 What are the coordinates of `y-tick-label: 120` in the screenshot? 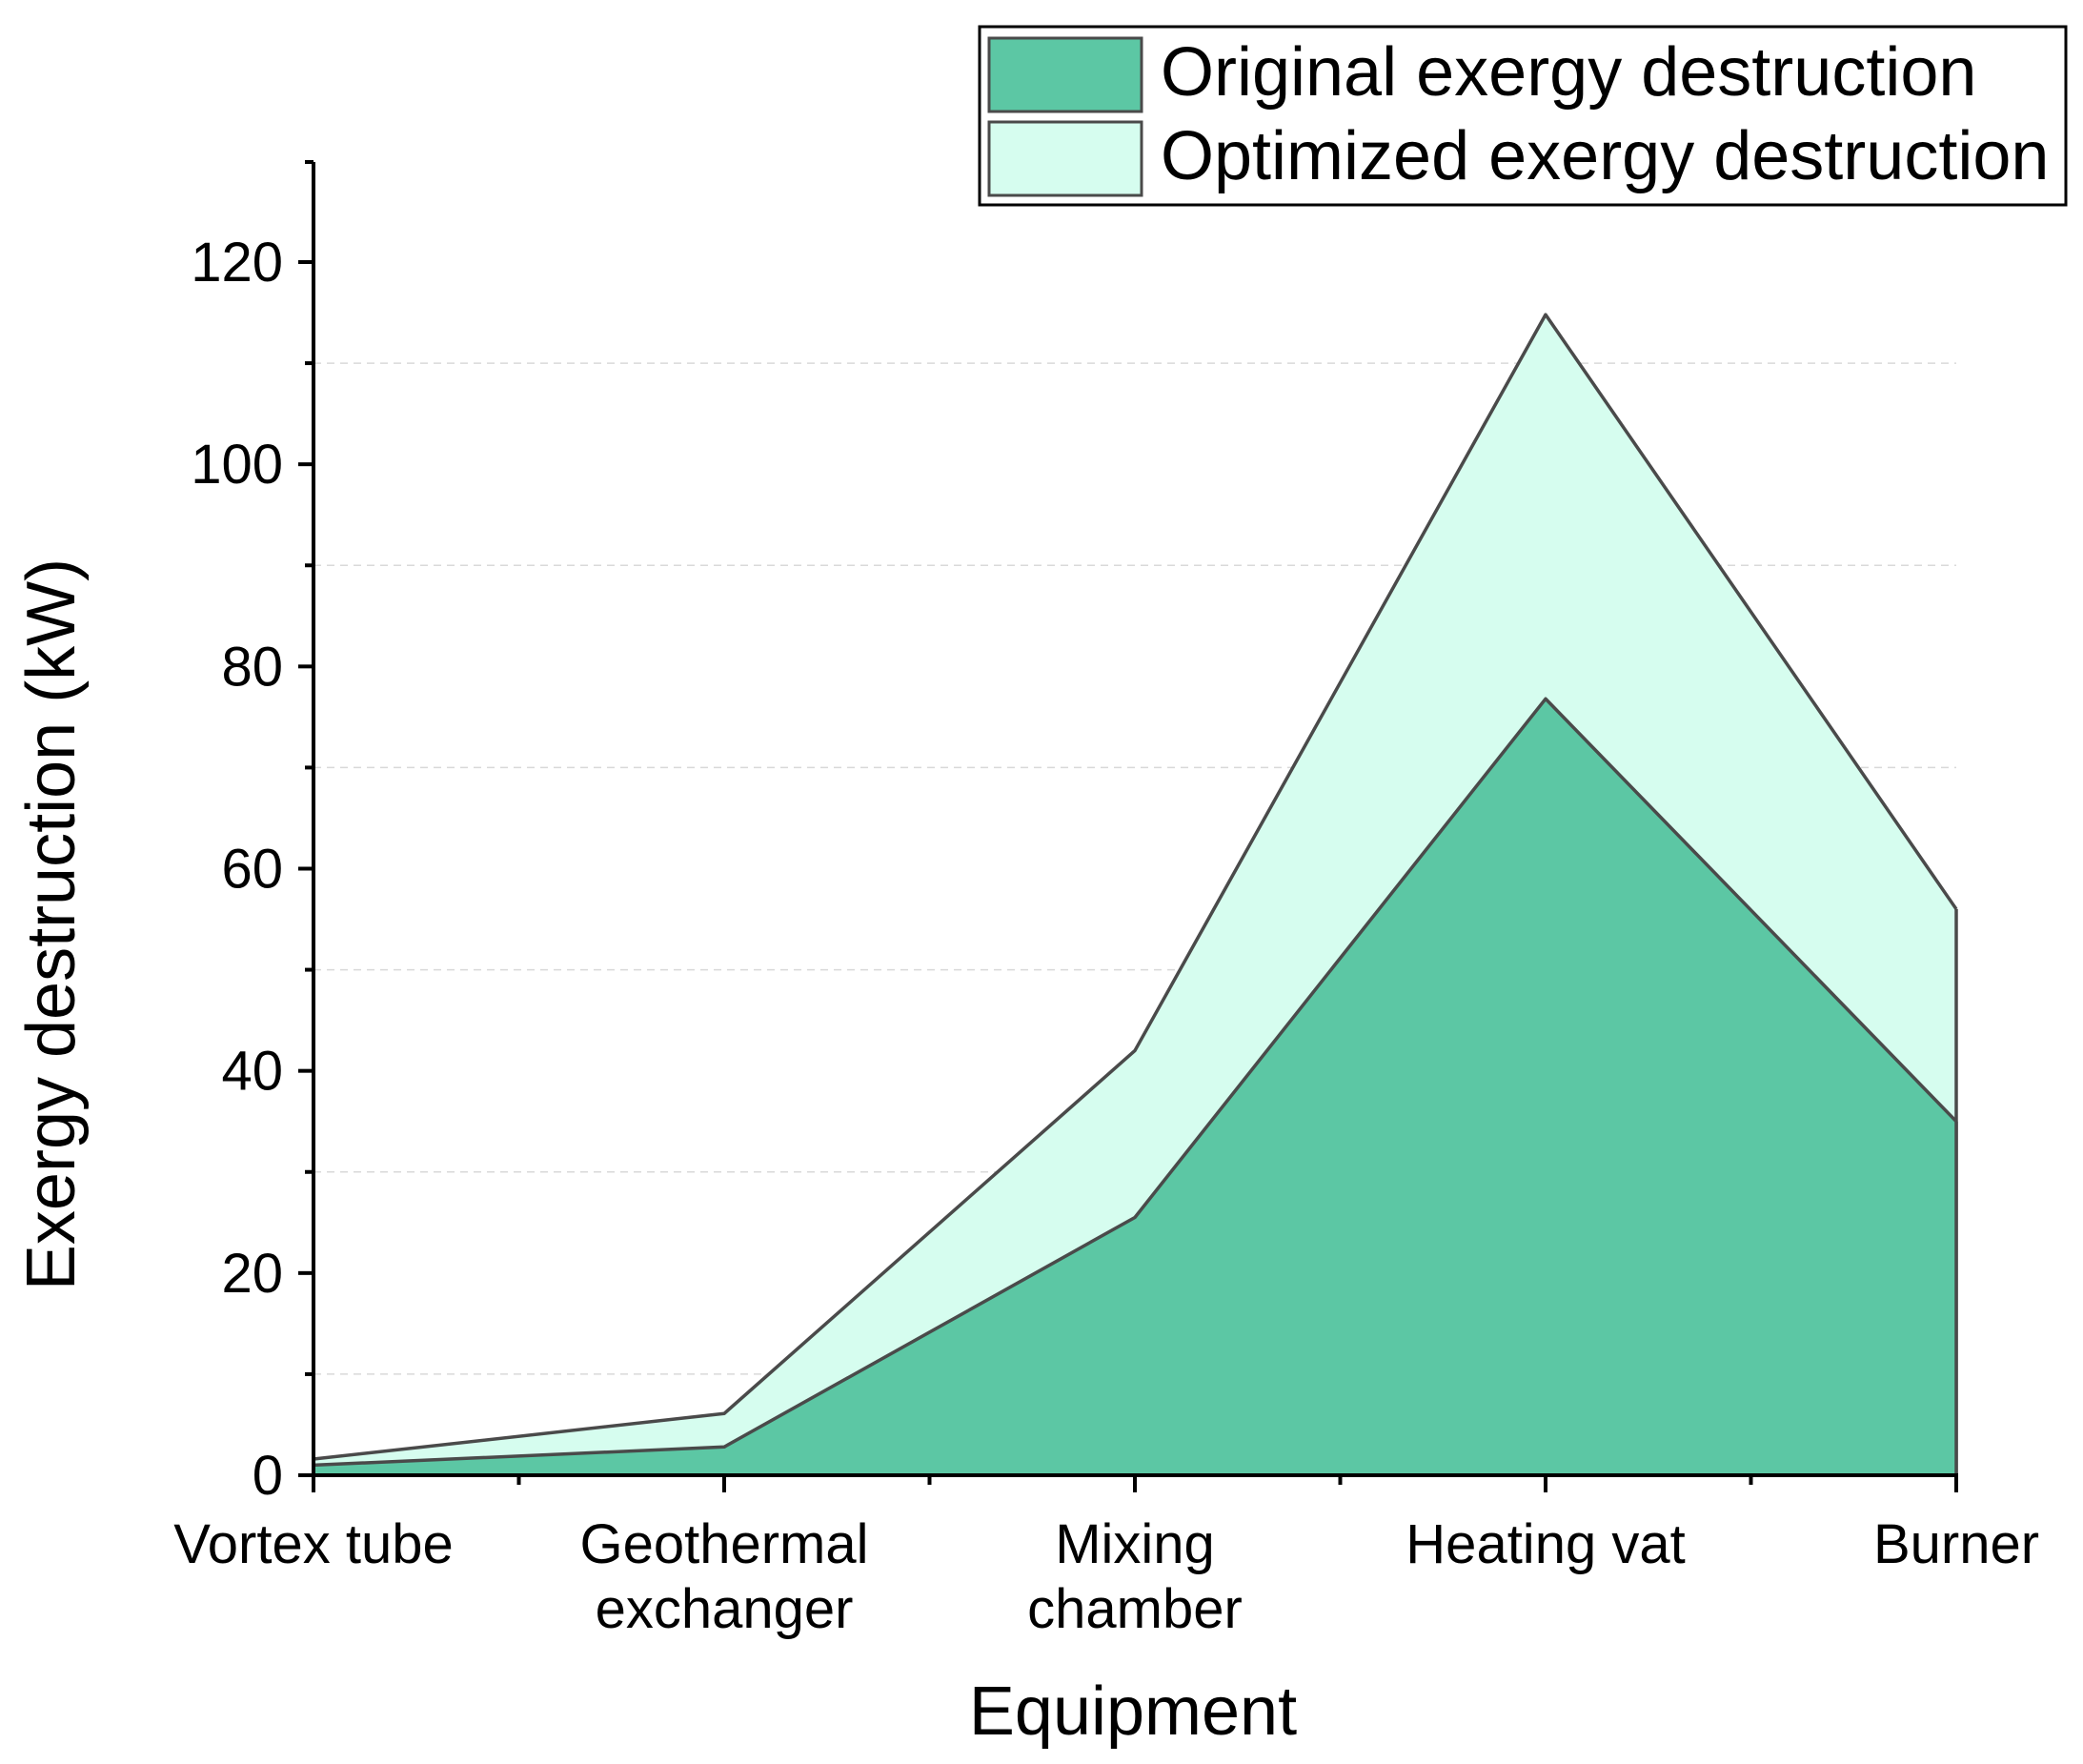 It's located at (237, 263).